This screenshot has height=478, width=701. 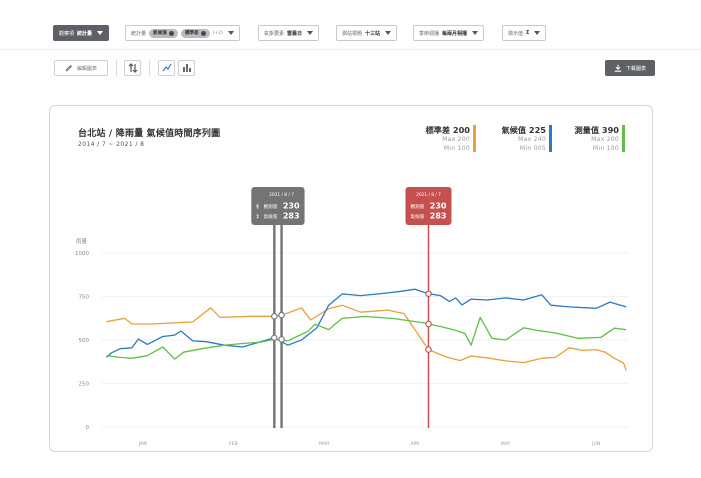 What do you see at coordinates (88, 428) in the screenshot?
I see `y-tick-label: 0` at bounding box center [88, 428].